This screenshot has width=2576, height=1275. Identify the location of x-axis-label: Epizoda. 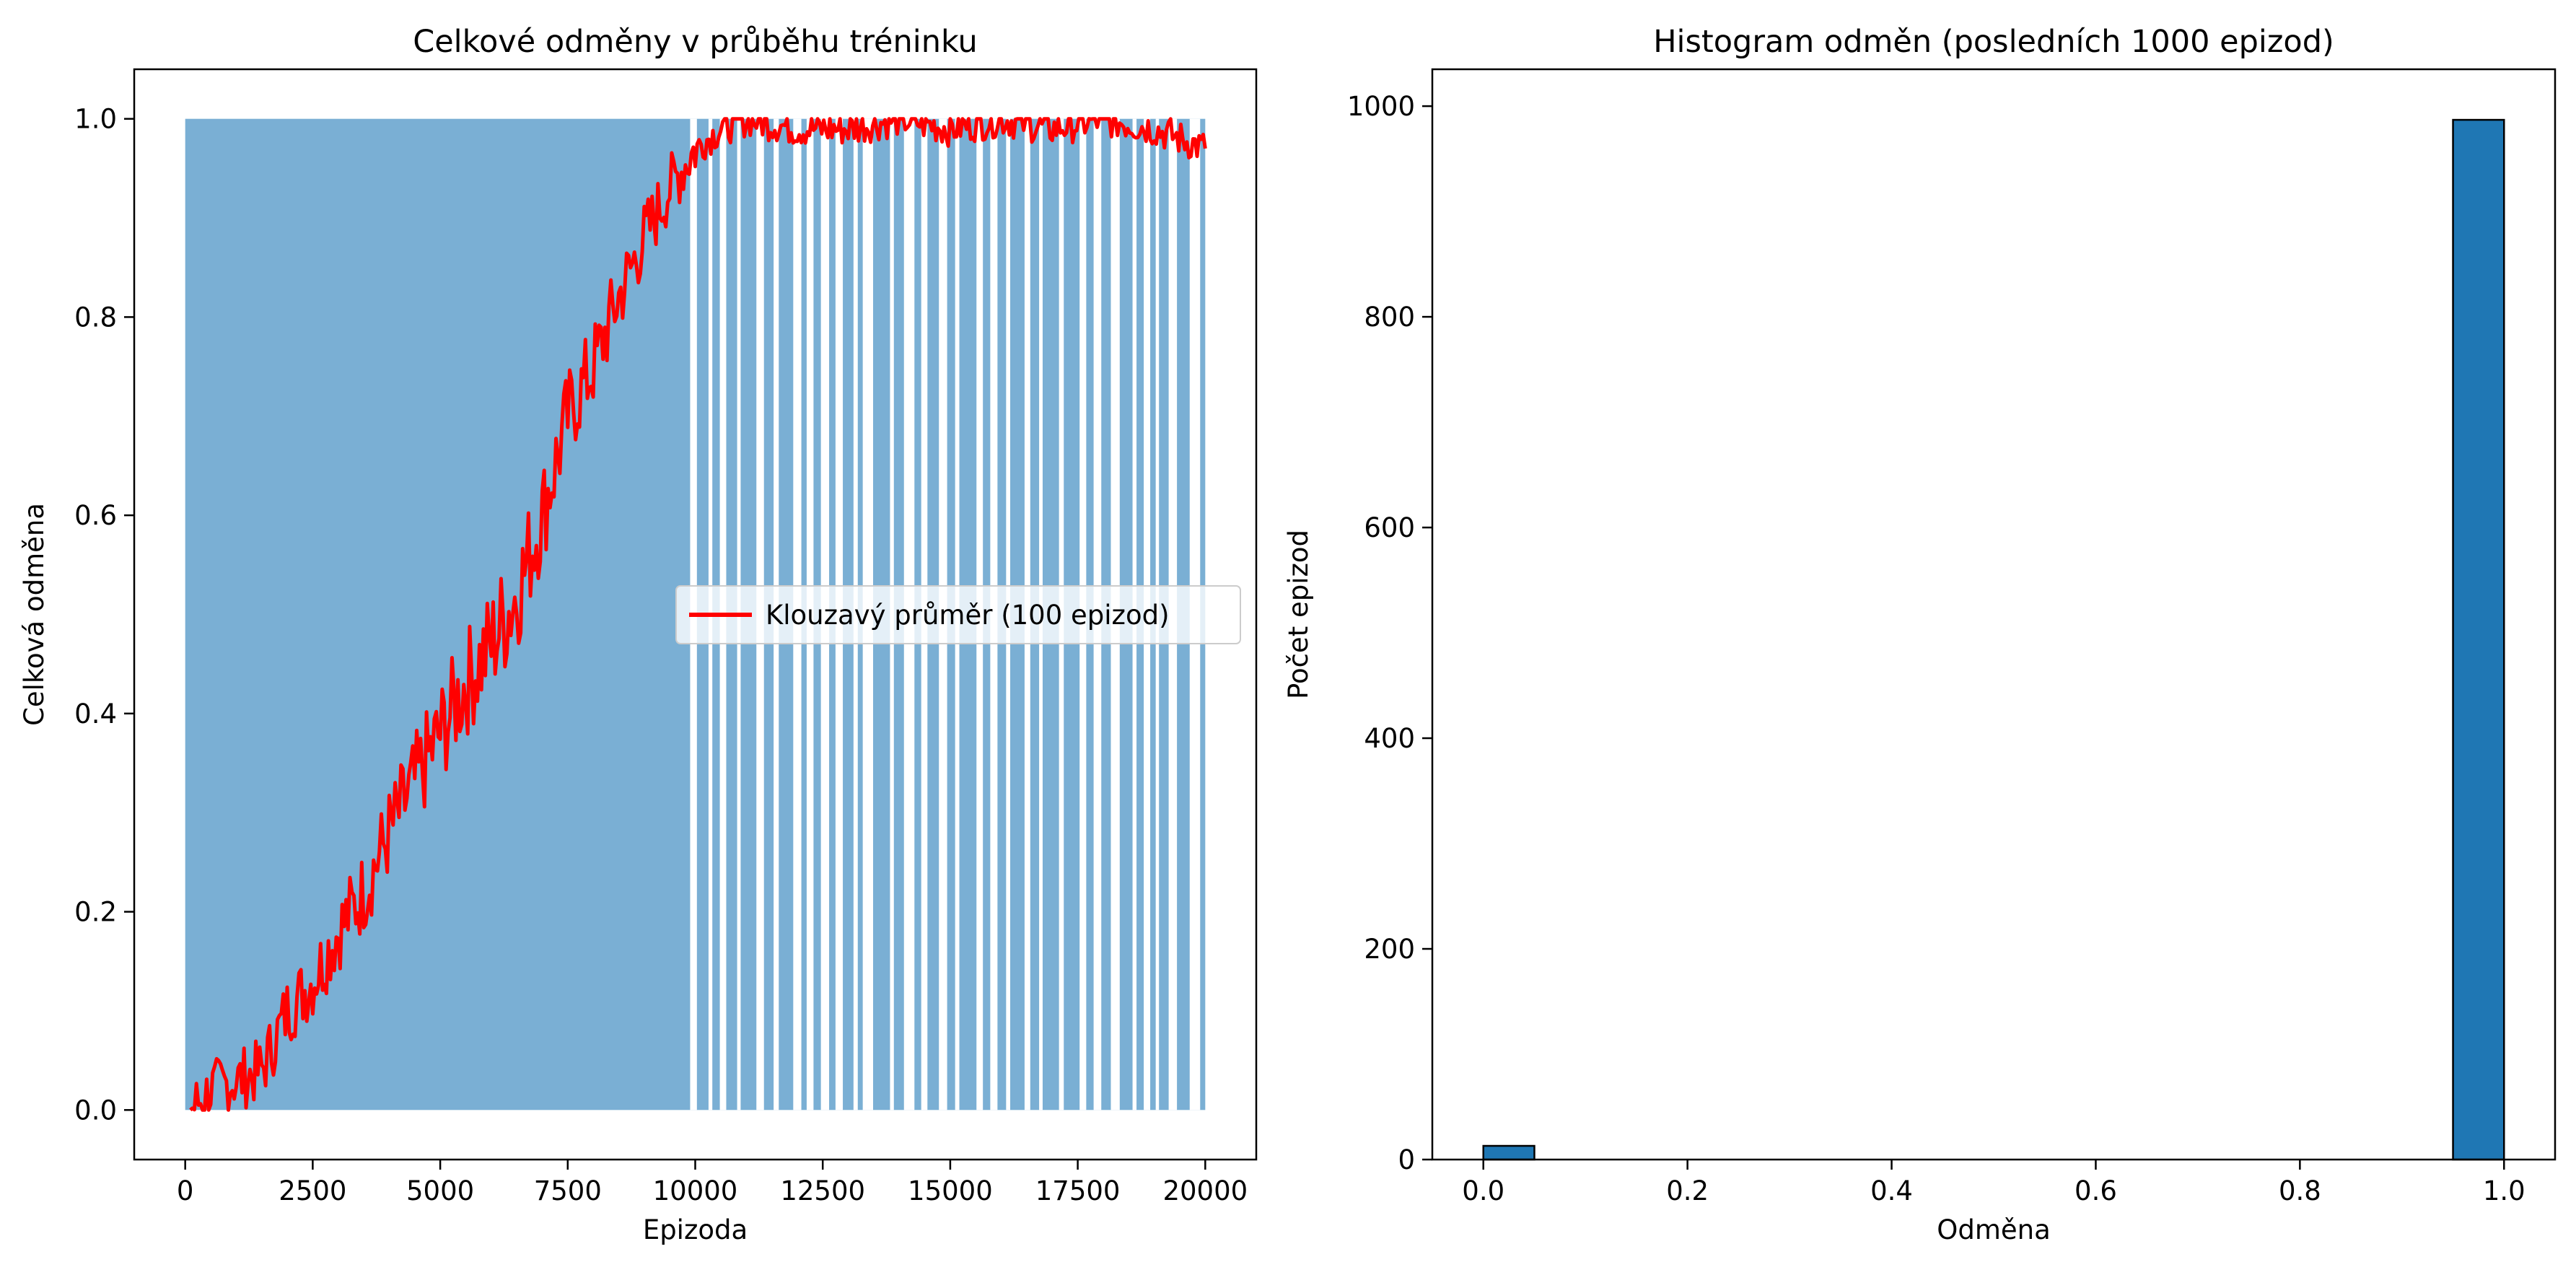
(695, 1229).